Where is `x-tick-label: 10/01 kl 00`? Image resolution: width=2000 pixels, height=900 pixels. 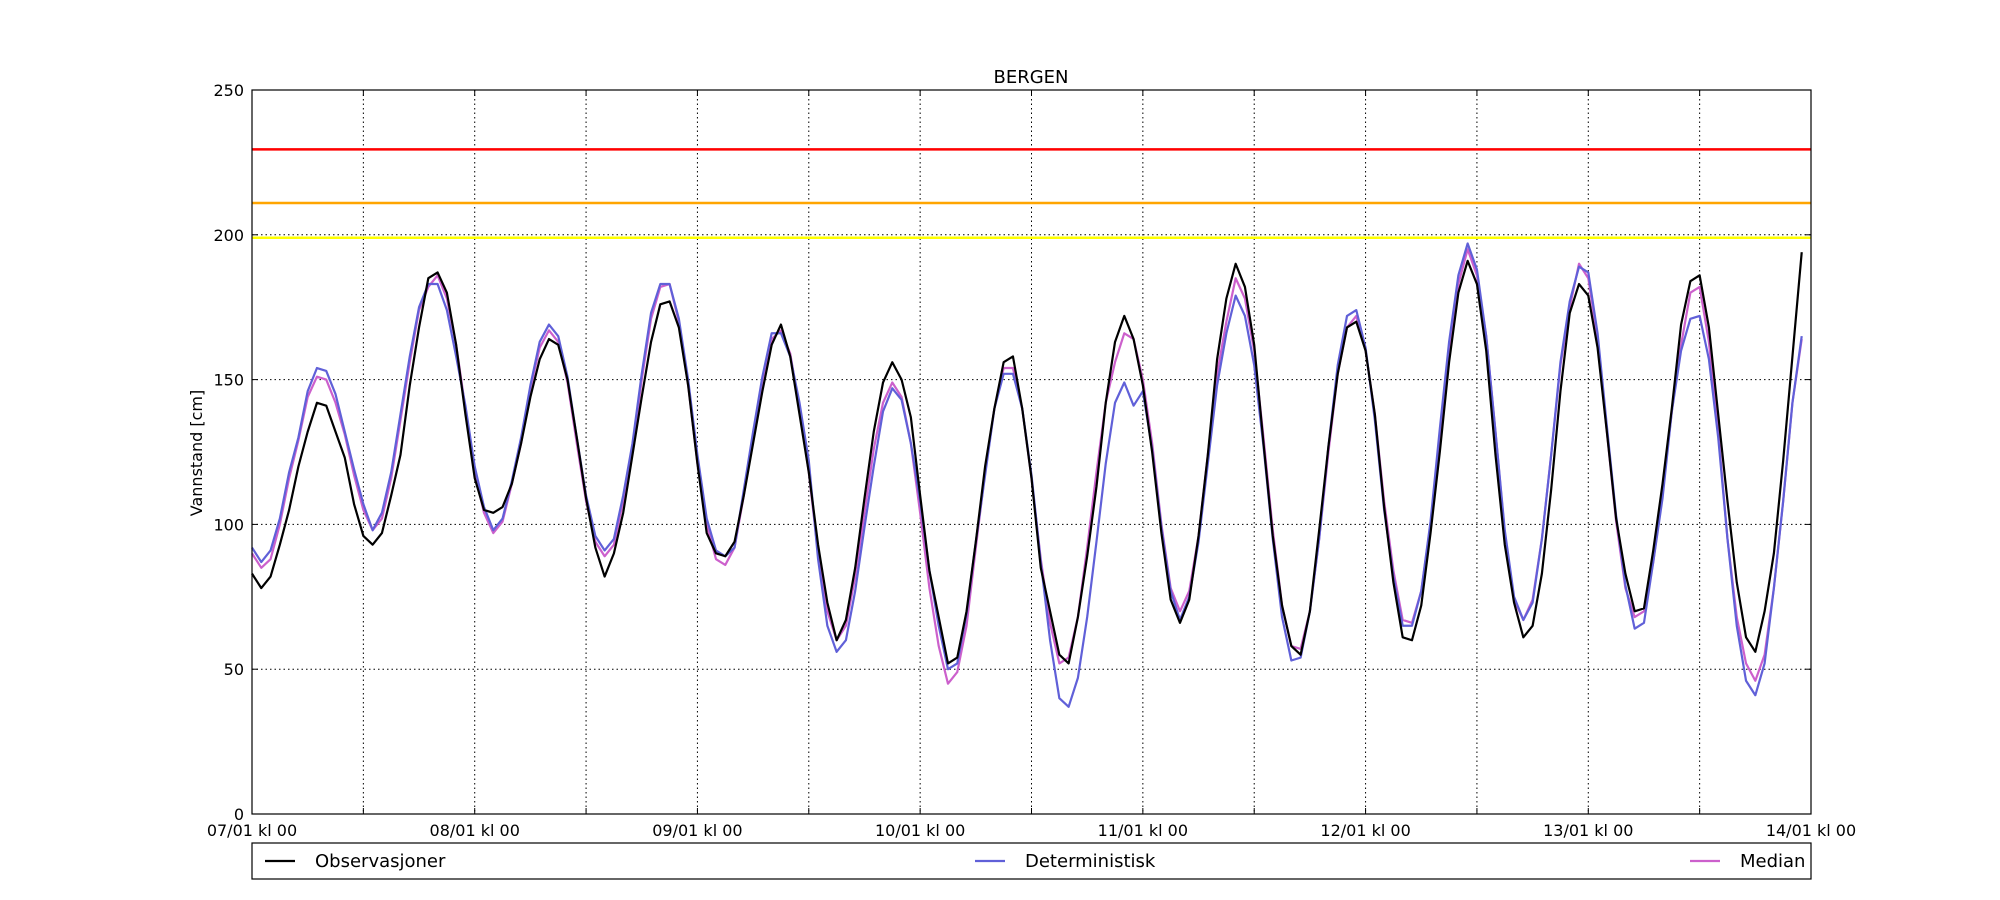 x-tick-label: 10/01 kl 00 is located at coordinates (920, 830).